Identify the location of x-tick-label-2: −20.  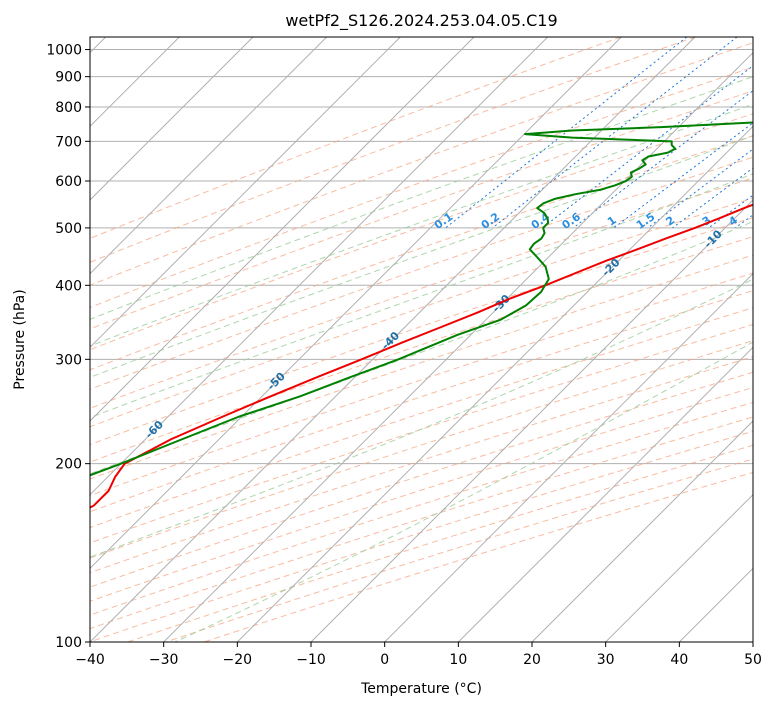
(238, 660).